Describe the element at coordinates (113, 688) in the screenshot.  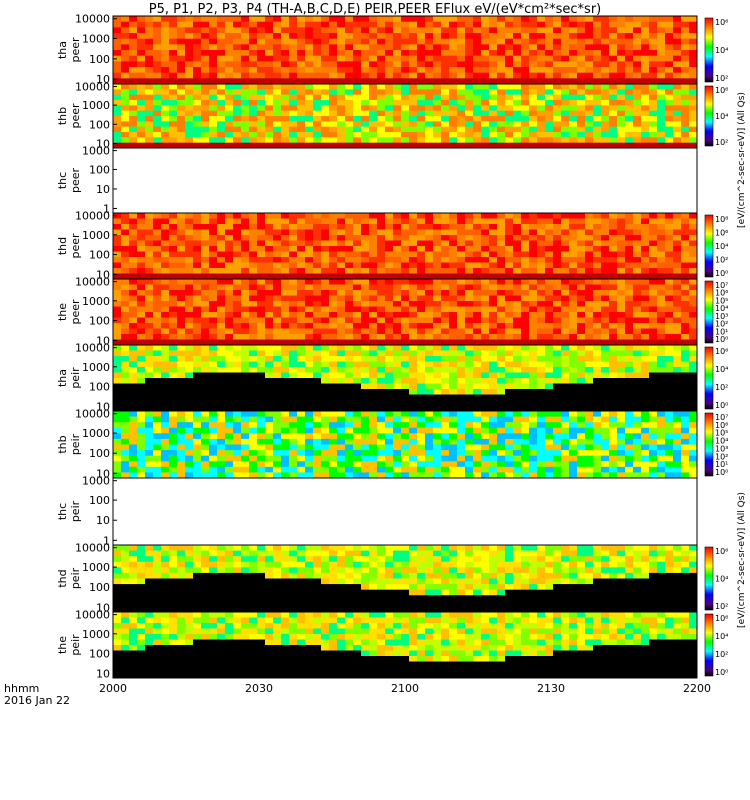
I see `x-tick-label: 2000` at that location.